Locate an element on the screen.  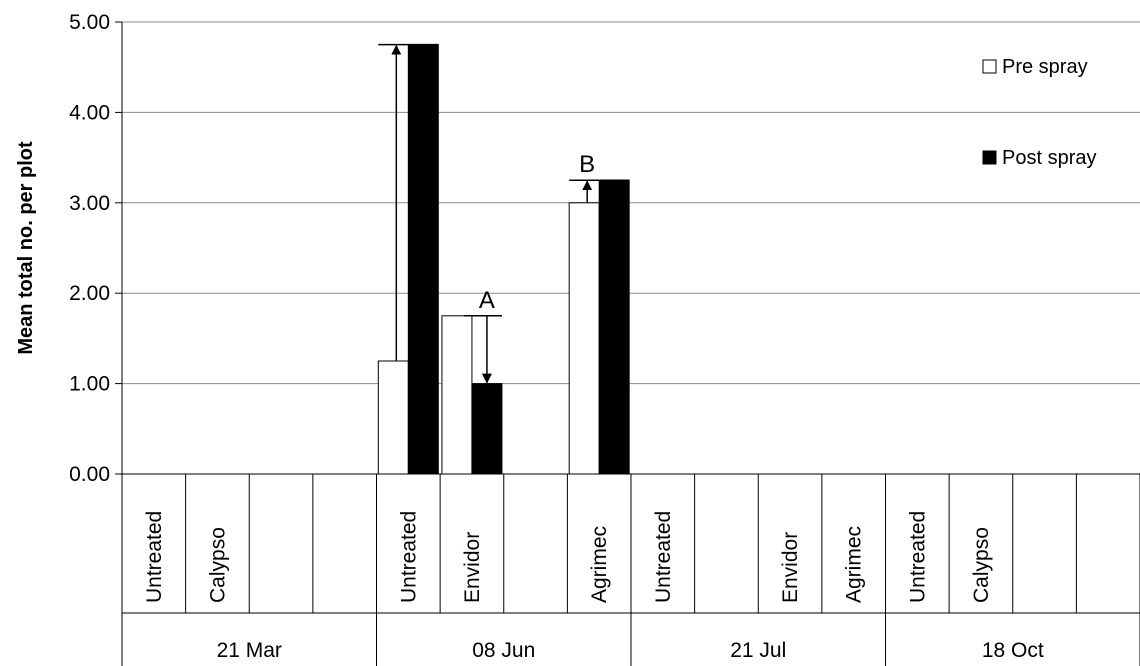
legend: Pre spray Post spray is located at coordinates (1039, 112).